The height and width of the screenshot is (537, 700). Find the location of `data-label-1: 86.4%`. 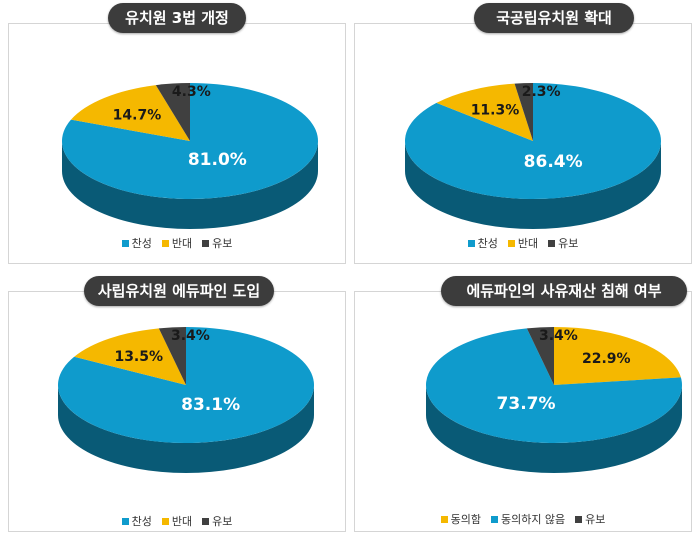

data-label-1: 86.4% is located at coordinates (553, 162).